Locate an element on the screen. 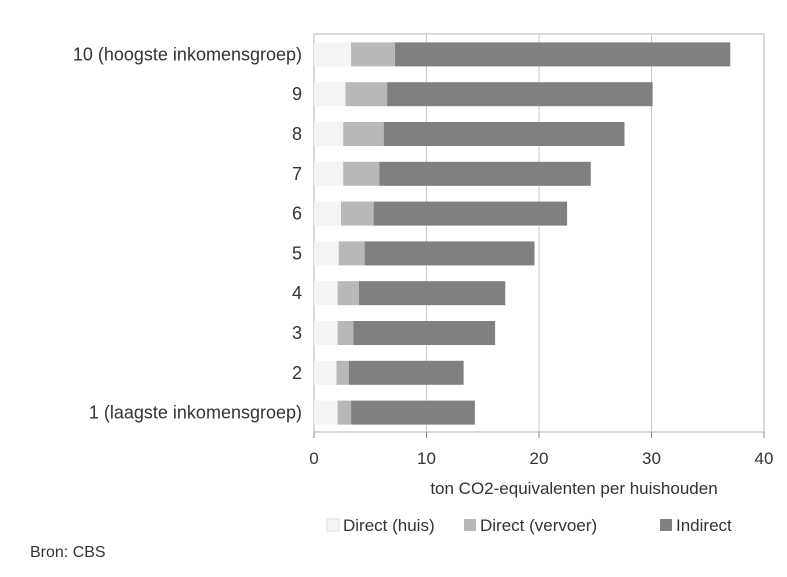 Image resolution: width=787 pixels, height=577 pixels. legend: Direct (huis) Direct (vervoer) Indirect is located at coordinates (529, 525).